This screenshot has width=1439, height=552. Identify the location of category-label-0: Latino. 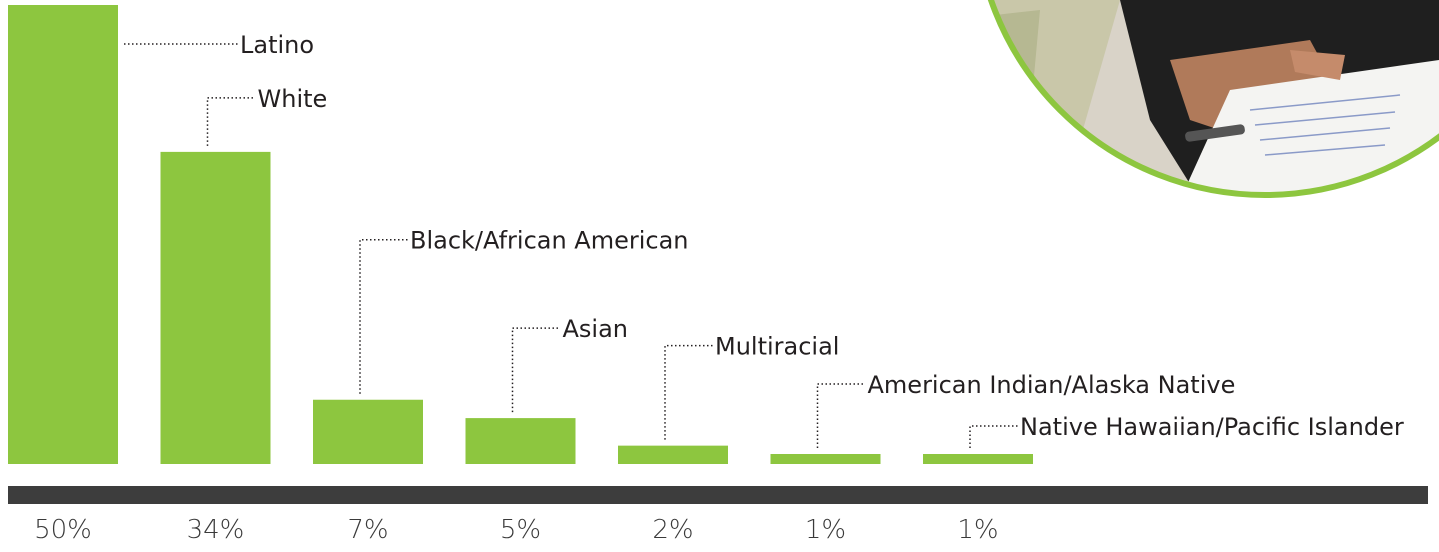
(277, 45).